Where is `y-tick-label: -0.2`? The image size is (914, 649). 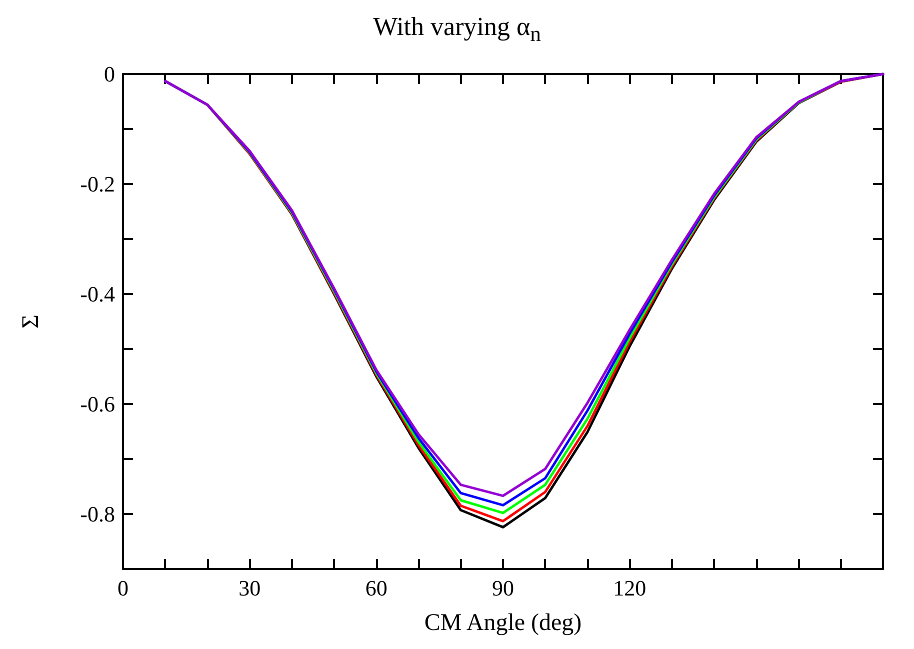
y-tick-label: -0.2 is located at coordinates (97, 184).